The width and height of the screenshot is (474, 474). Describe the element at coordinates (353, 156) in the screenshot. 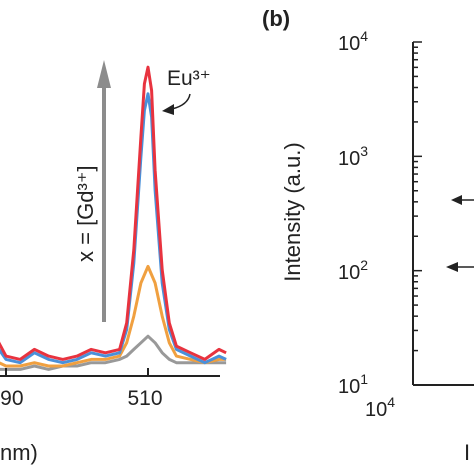

I see `panel-b-ytick-label-3: 10³` at that location.